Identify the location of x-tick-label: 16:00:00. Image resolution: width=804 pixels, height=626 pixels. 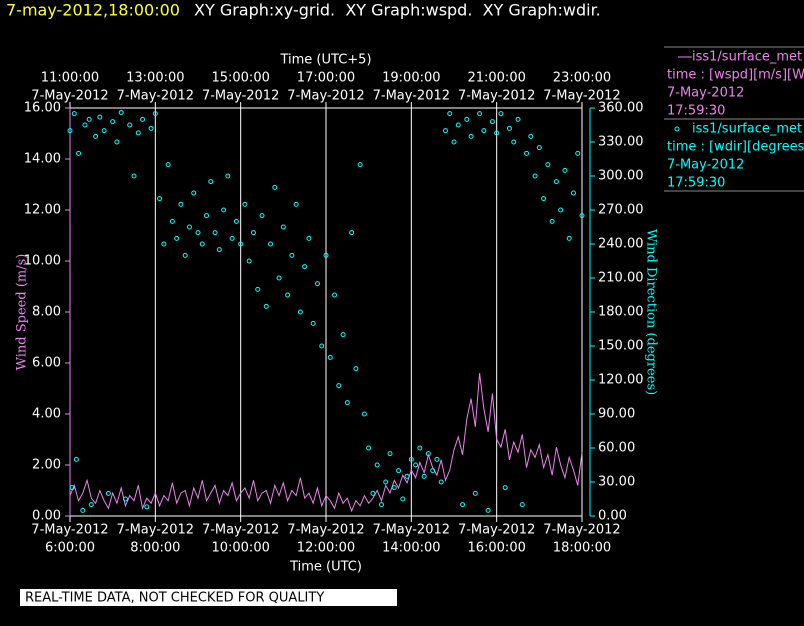
(496, 548).